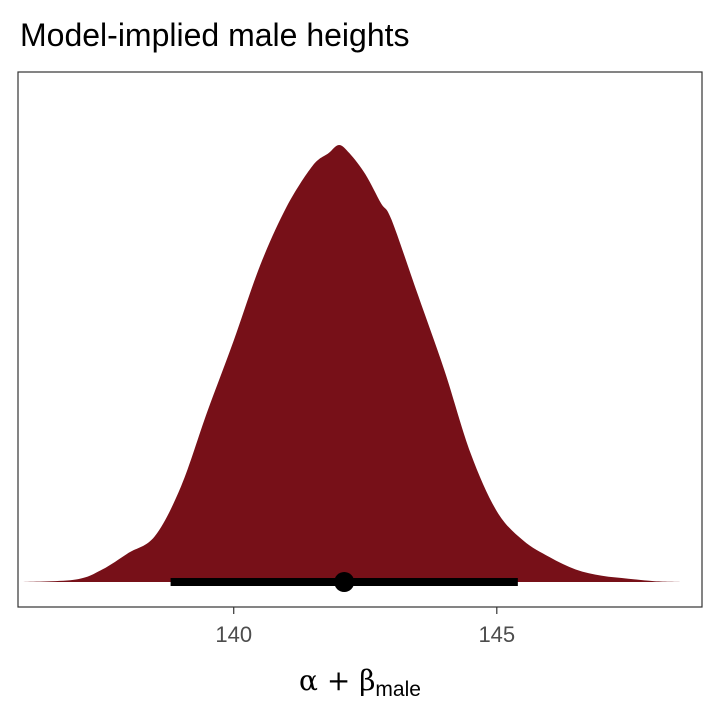  I want to click on x-tick-label: 140, so click(233, 634).